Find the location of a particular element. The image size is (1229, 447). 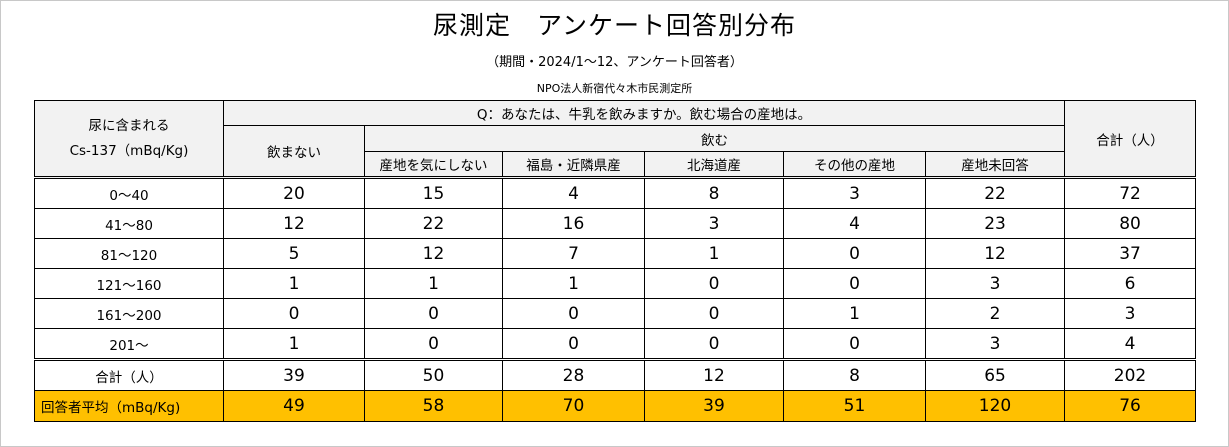

table-cell: 72 is located at coordinates (1130, 193).